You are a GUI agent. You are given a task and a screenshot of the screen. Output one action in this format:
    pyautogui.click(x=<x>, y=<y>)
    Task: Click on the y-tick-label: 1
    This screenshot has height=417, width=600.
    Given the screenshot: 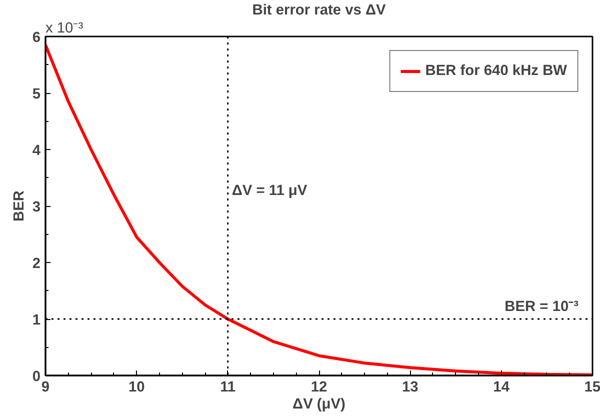 What is the action you would take?
    pyautogui.click(x=36, y=320)
    